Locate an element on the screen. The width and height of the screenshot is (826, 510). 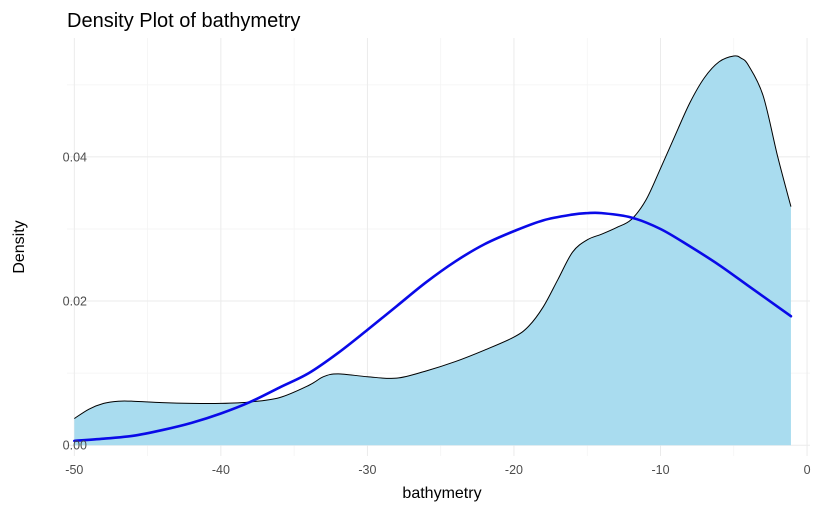
y-axis-label: Density is located at coordinates (19, 246).